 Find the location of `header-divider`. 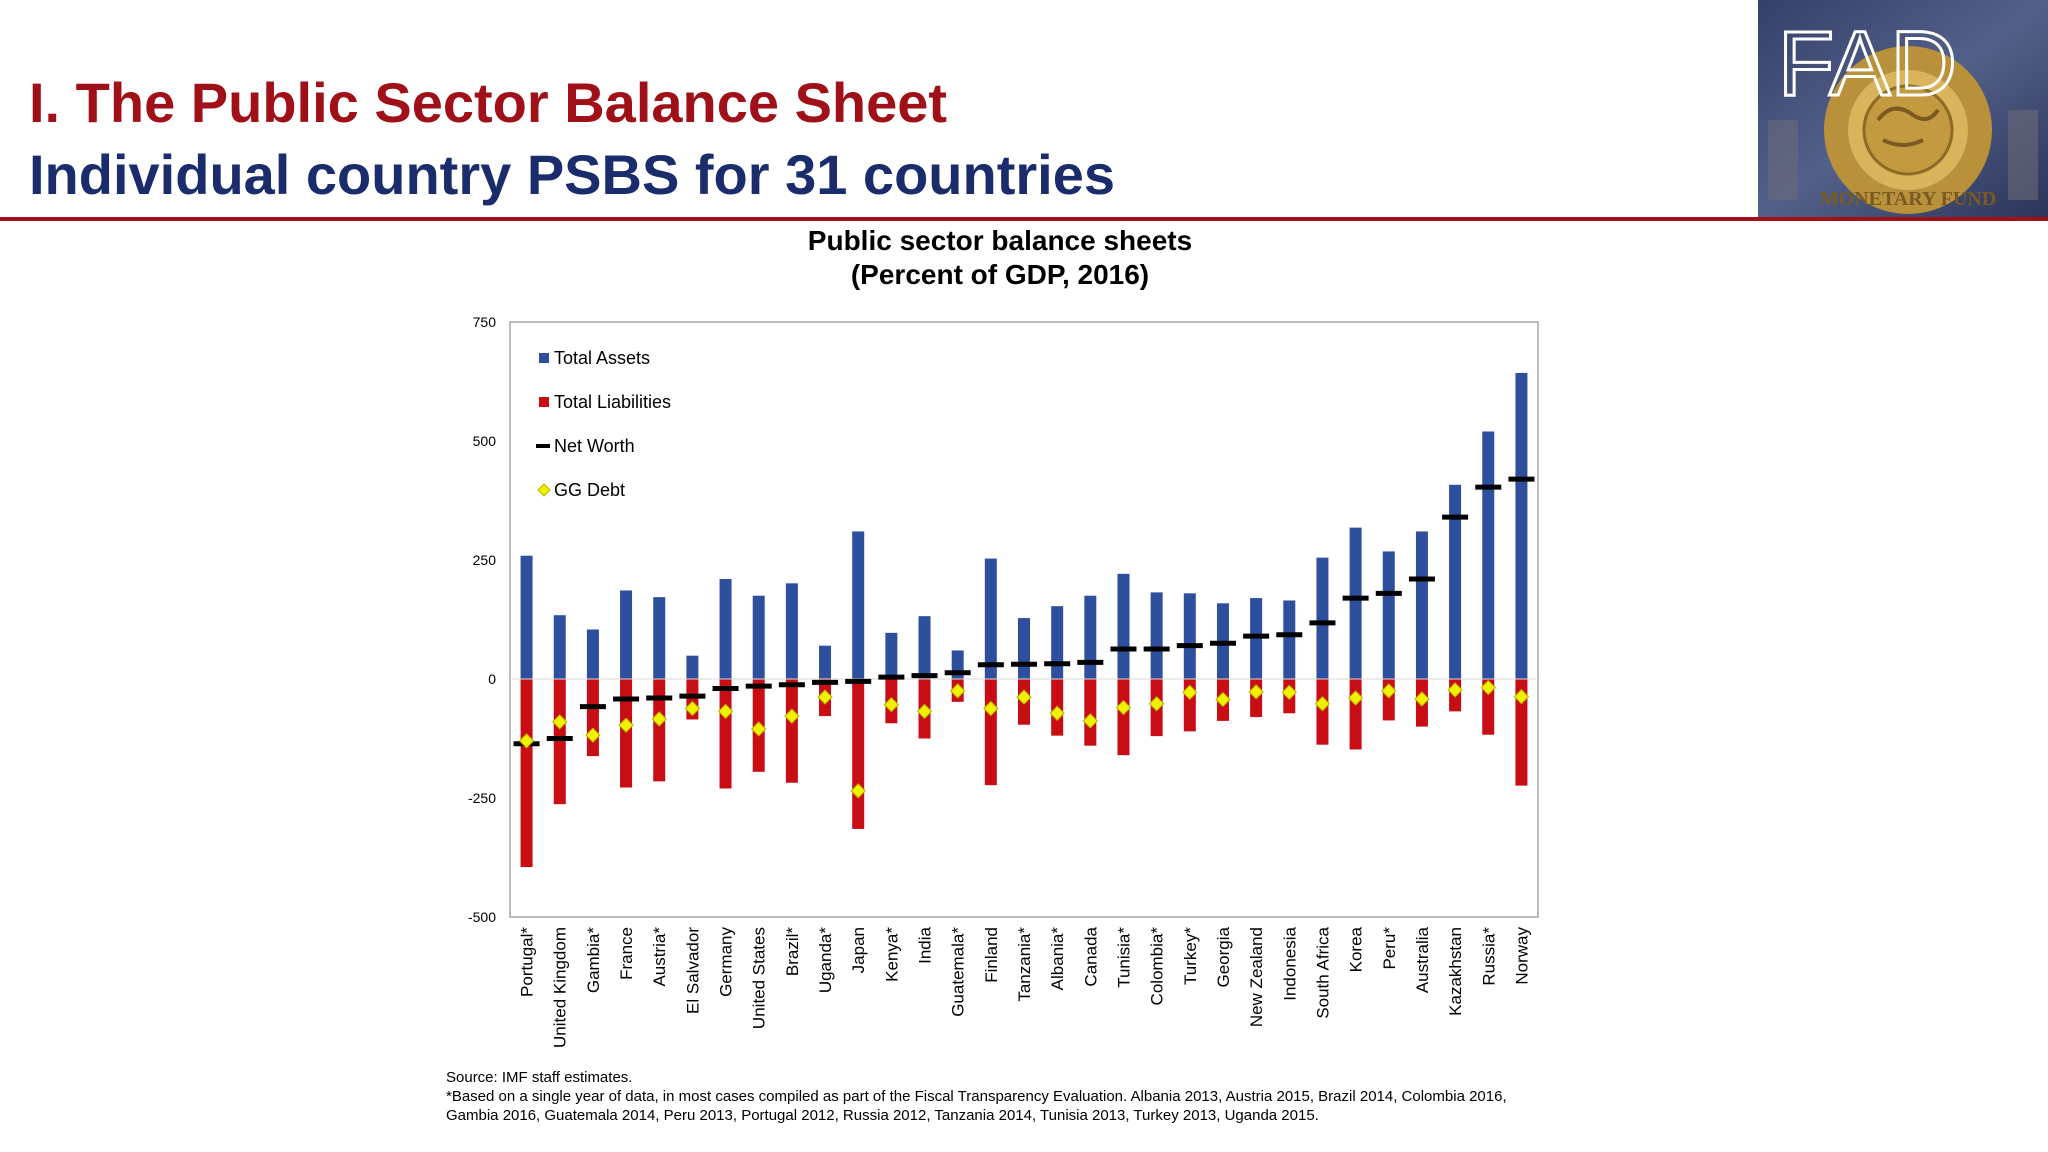

header-divider is located at coordinates (1024, 219).